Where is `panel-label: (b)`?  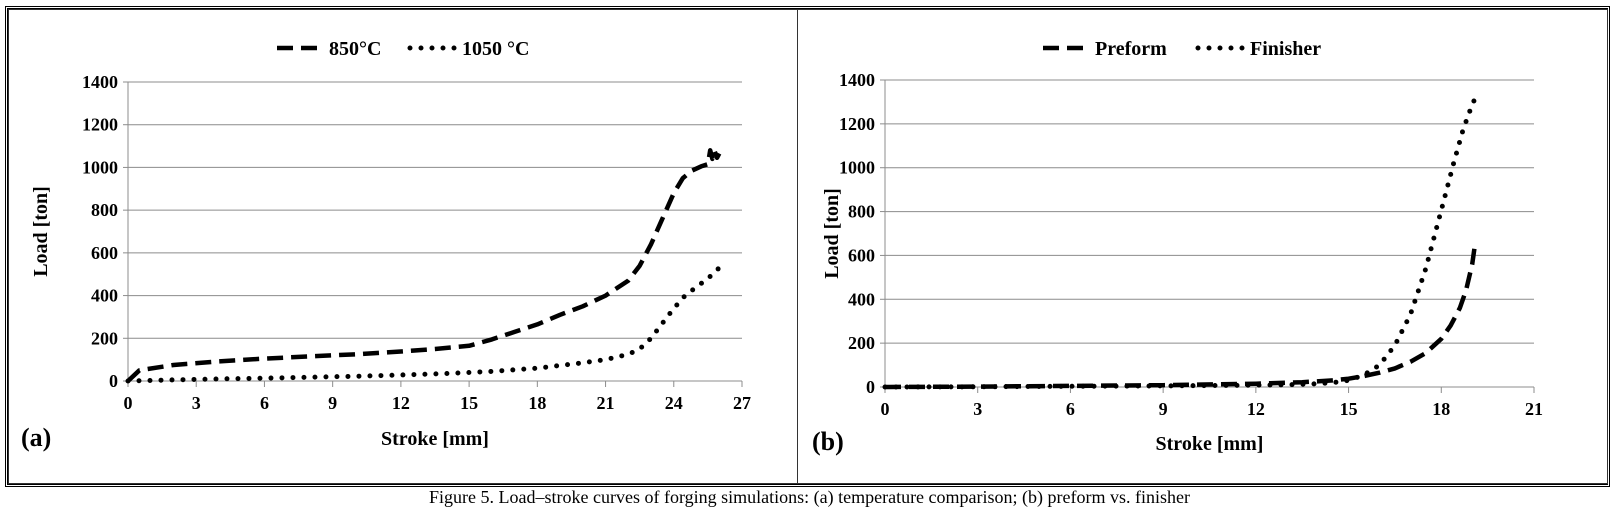
panel-label: (b) is located at coordinates (828, 441).